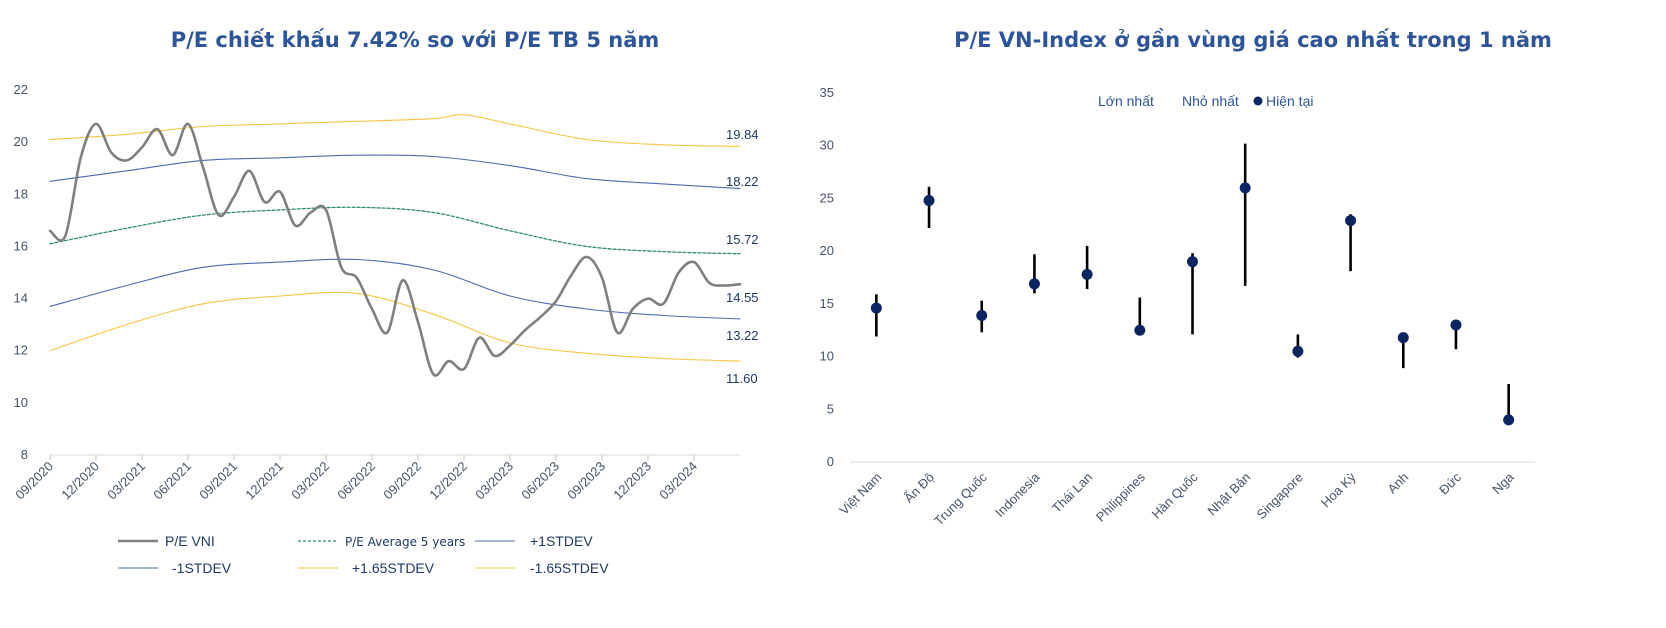  Describe the element at coordinates (356, 481) in the screenshot. I see `x-tick-label: 06/2022` at that location.